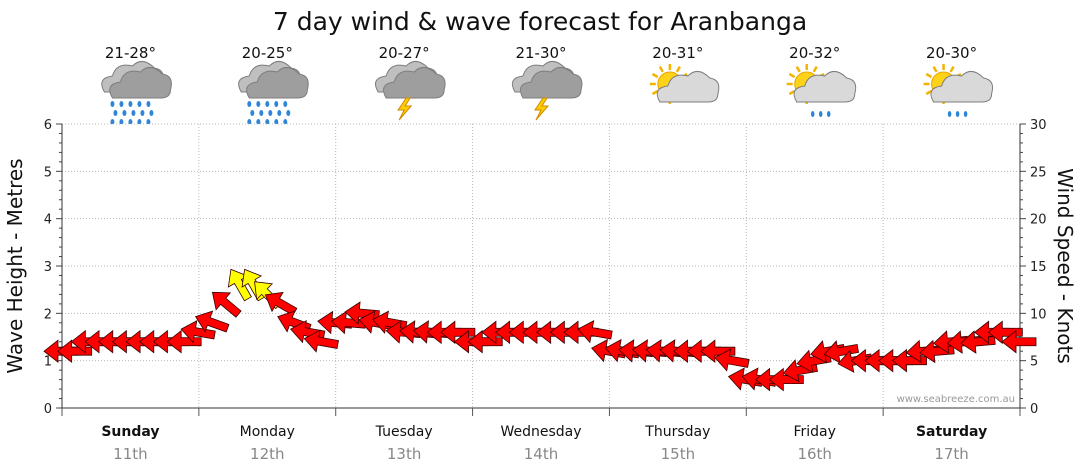 Image resolution: width=1080 pixels, height=475 pixels. What do you see at coordinates (956, 399) in the screenshot?
I see `watermark: www.seabreeze.com.au` at bounding box center [956, 399].